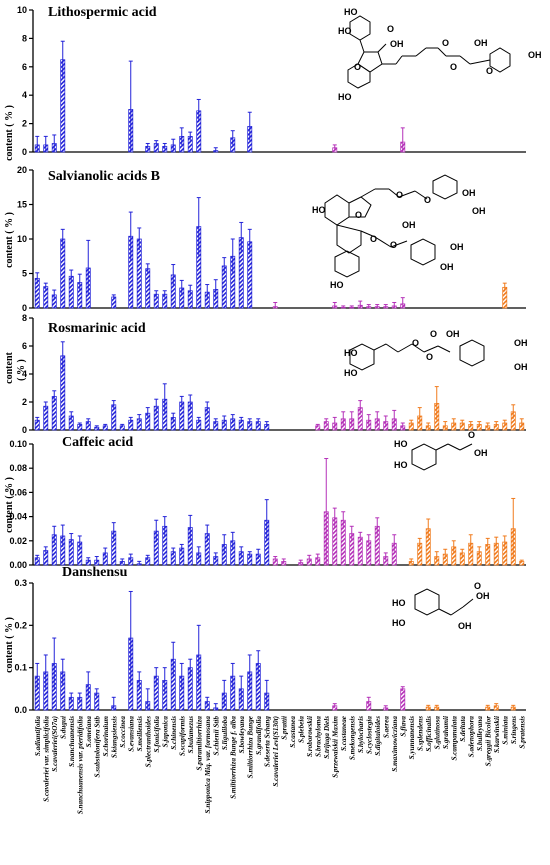 The image size is (550, 865). I want to click on y-tick-label: 0.00, so click(18, 565).